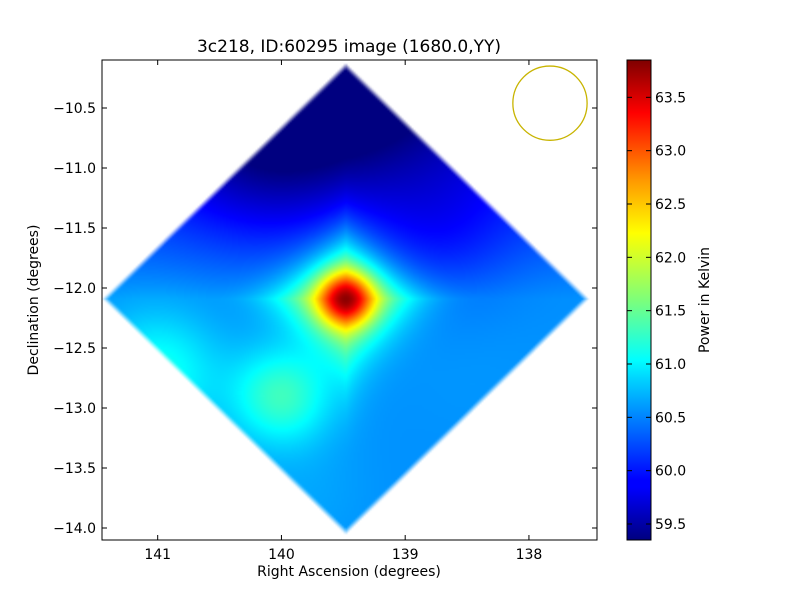 This screenshot has height=600, width=800. I want to click on beam-circle, so click(550, 103).